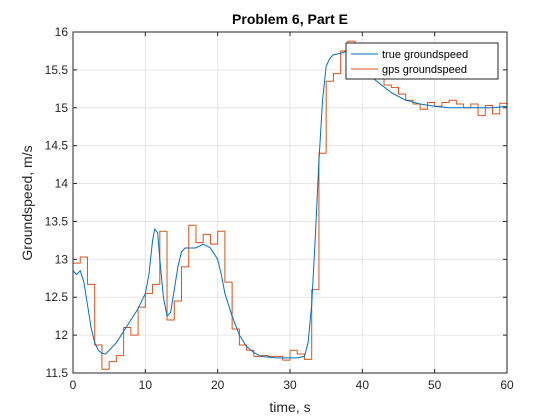 The width and height of the screenshot is (560, 420). Describe the element at coordinates (73, 385) in the screenshot. I see `x-tick-label: 0` at that location.